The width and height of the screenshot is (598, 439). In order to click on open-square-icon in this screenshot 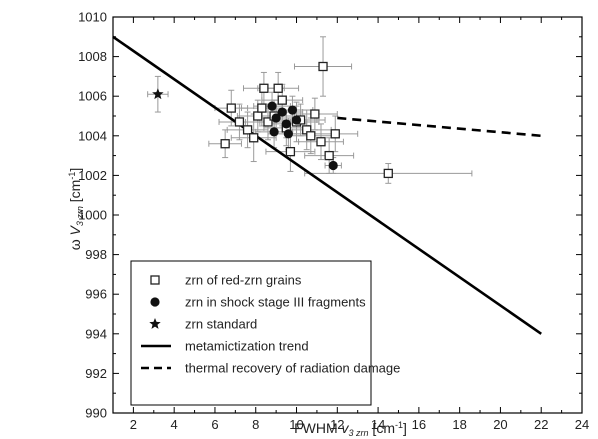, I will do `click(155, 280)`.